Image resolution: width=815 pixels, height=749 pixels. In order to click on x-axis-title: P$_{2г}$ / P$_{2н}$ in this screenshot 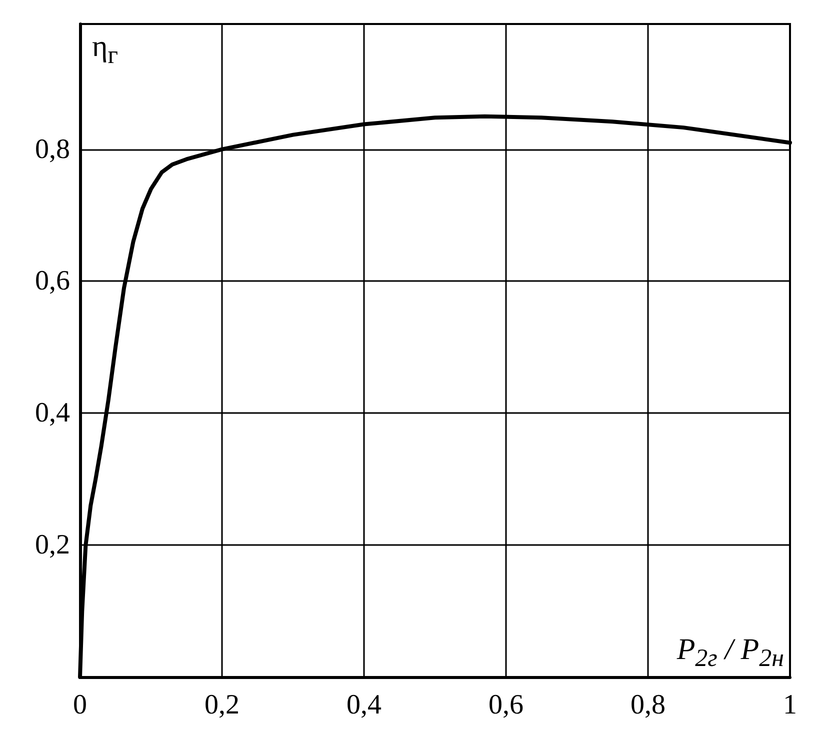, I will do `click(730, 653)`.